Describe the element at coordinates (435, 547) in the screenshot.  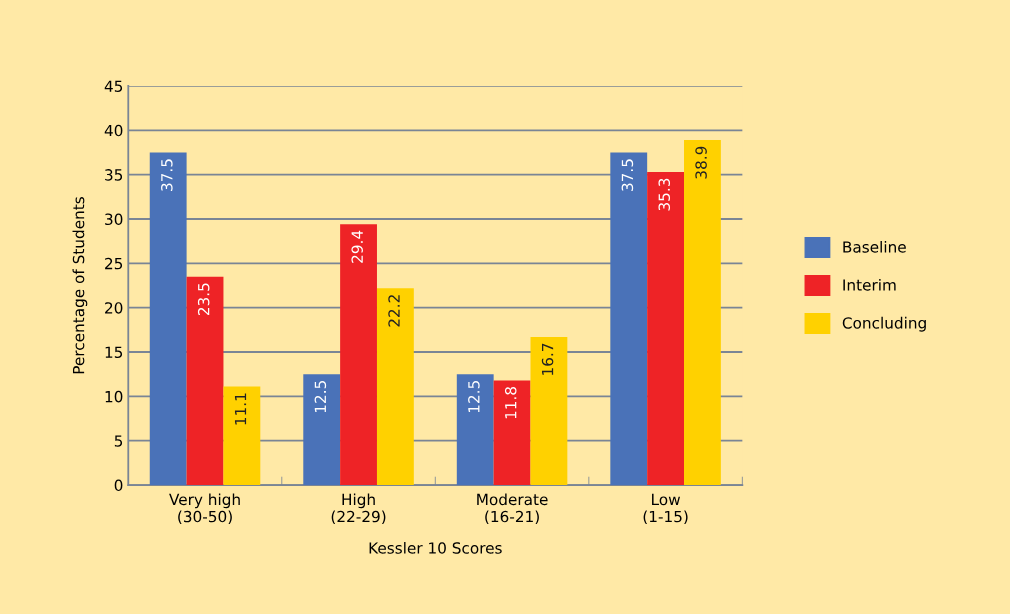
I see `x-axis-title: Kessler 10 Scores` at that location.